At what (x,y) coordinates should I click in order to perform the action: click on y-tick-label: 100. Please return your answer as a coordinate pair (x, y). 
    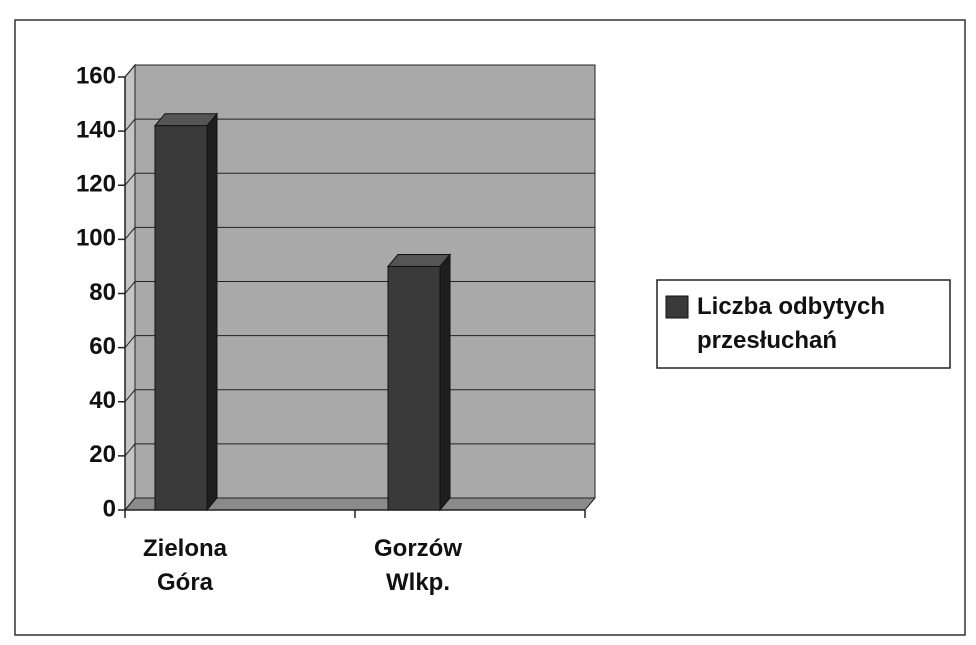
    Looking at the image, I should click on (96, 238).